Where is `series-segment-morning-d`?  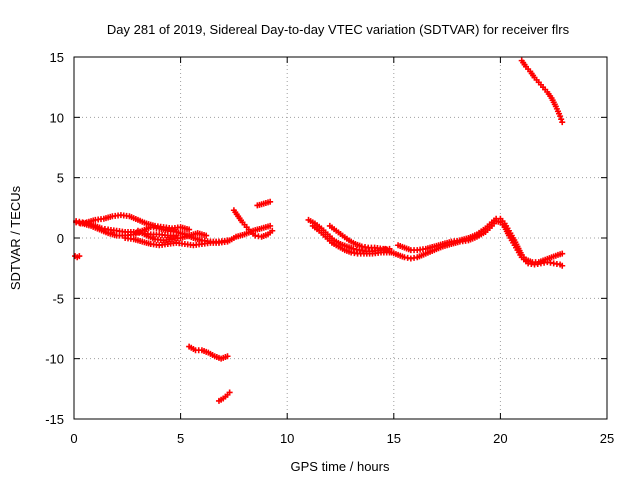
series-segment-morning-d is located at coordinates (198, 235).